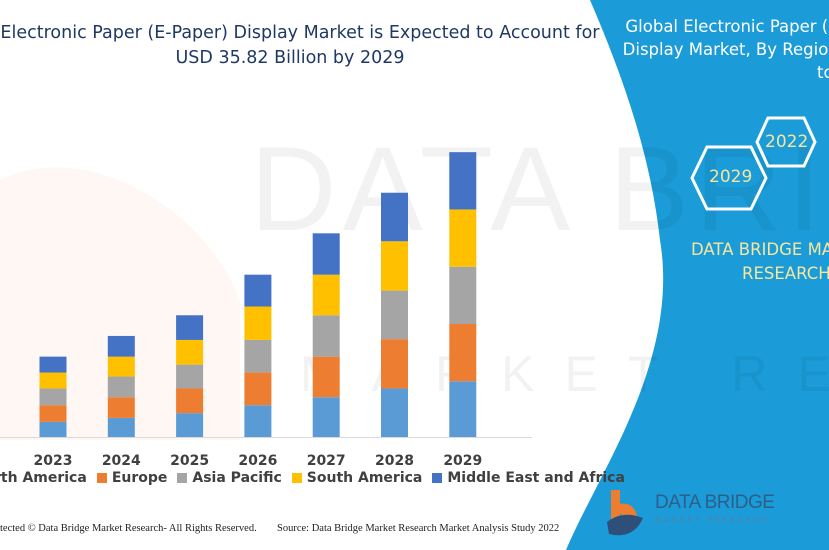 The width and height of the screenshot is (829, 550). What do you see at coordinates (326, 254) in the screenshot?
I see `bar-segment-2027-middle-east-and-africa` at bounding box center [326, 254].